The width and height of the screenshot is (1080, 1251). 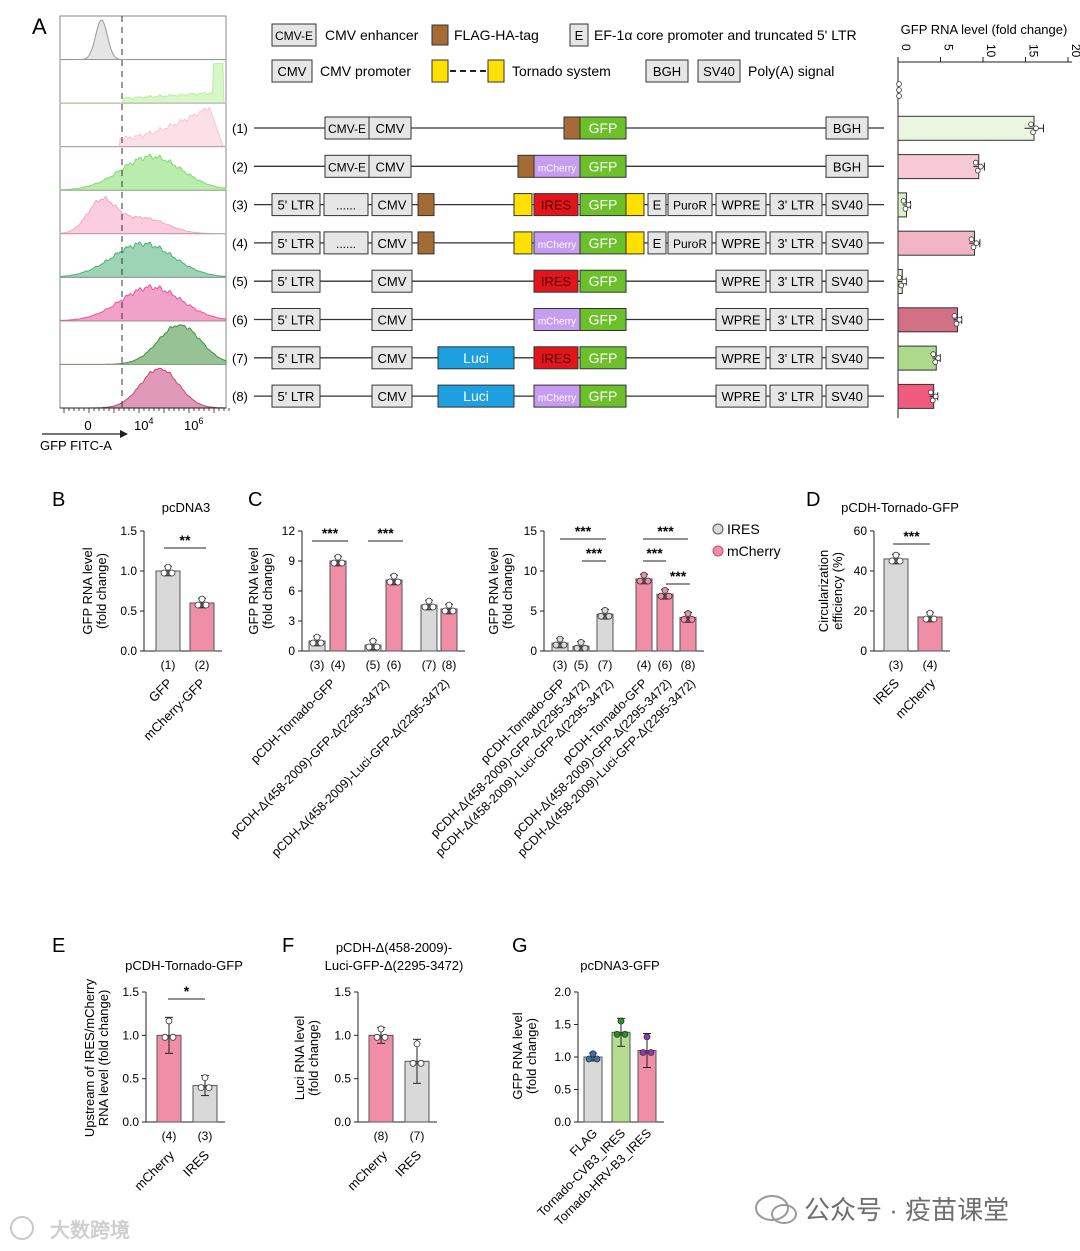 What do you see at coordinates (394, 965) in the screenshot?
I see `panel-f-title-2: Luci-GFP-Δ(2295-3472)` at bounding box center [394, 965].